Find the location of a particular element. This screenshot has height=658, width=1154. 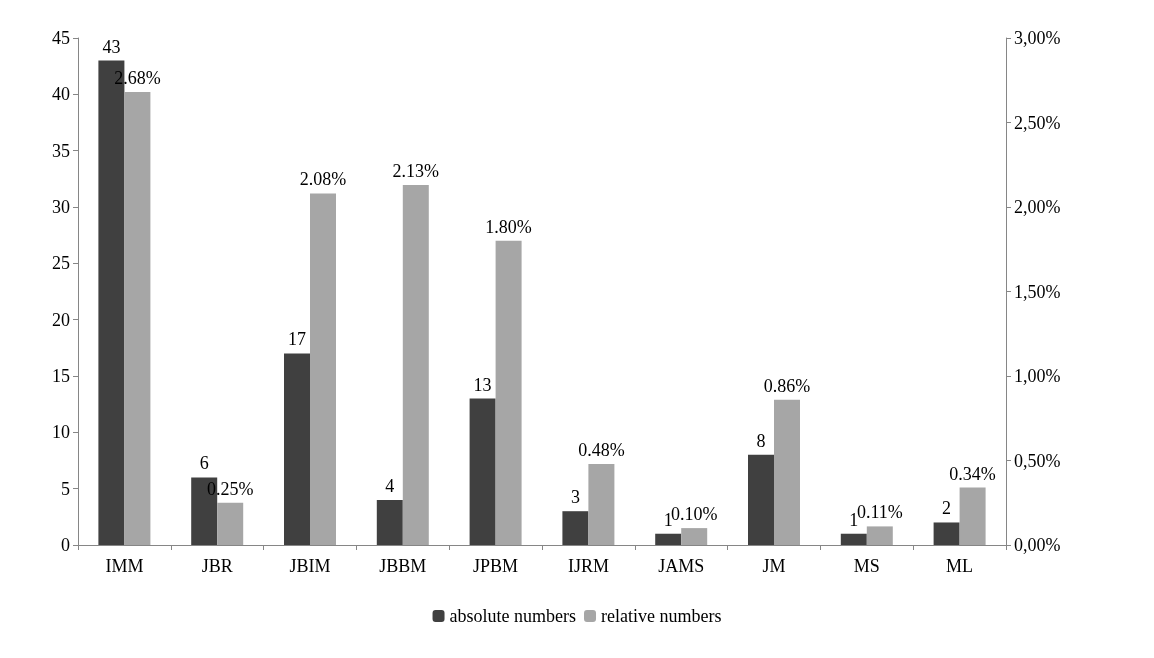

y2-tick-label: 0,00% is located at coordinates (1037, 545).